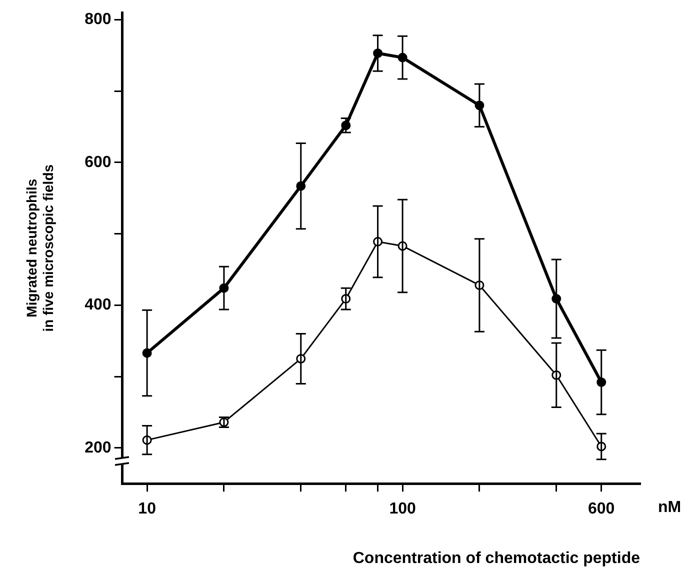 The image size is (700, 582). I want to click on y-tick-label: 400, so click(98, 305).